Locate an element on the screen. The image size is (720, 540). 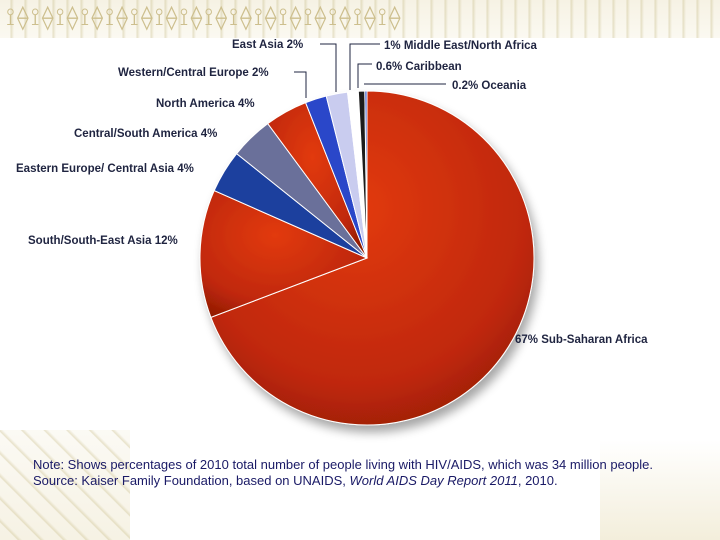
slice-label-south-southeast-asia: South/South-East Asia 12% is located at coordinates (103, 241).